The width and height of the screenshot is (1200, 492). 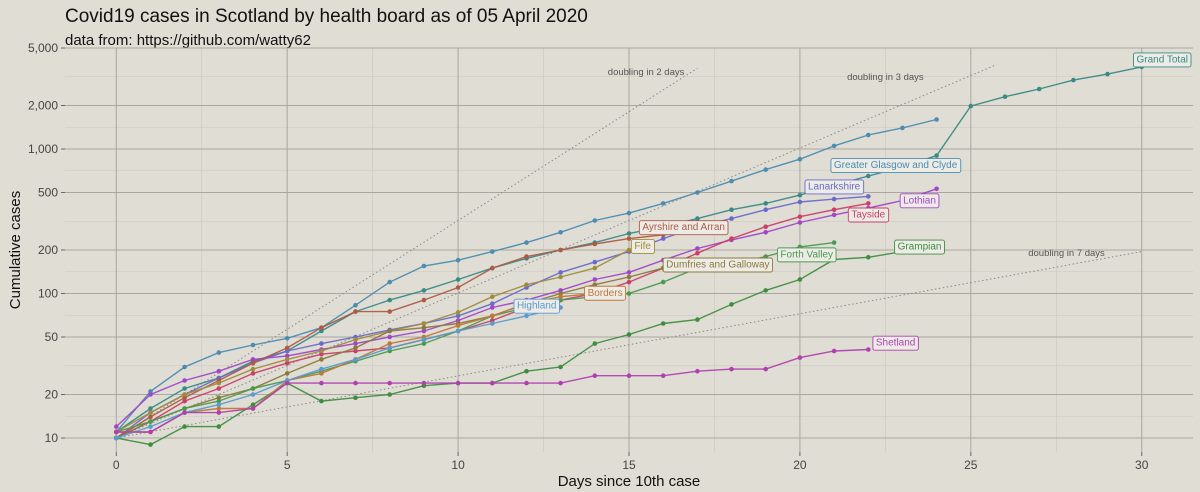 I want to click on series-label-grand-total: Grand Total, so click(x=1162, y=60).